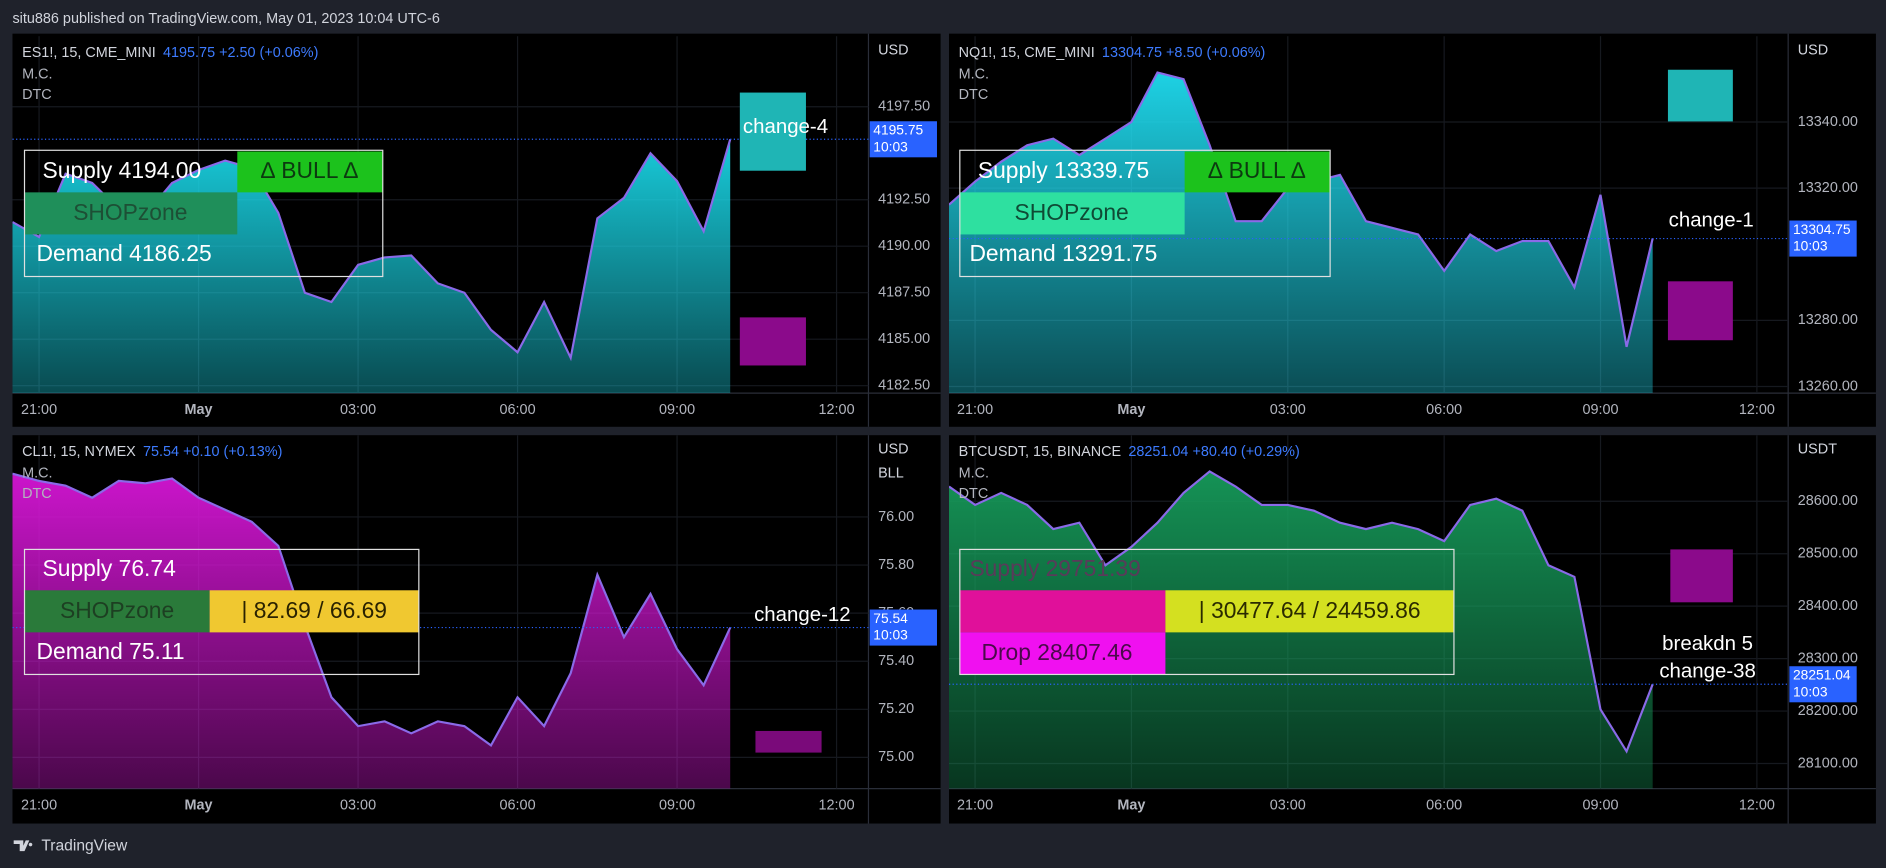 The image size is (1886, 868). I want to click on info-text: | 30477.64 / 24459.86, so click(1310, 610).